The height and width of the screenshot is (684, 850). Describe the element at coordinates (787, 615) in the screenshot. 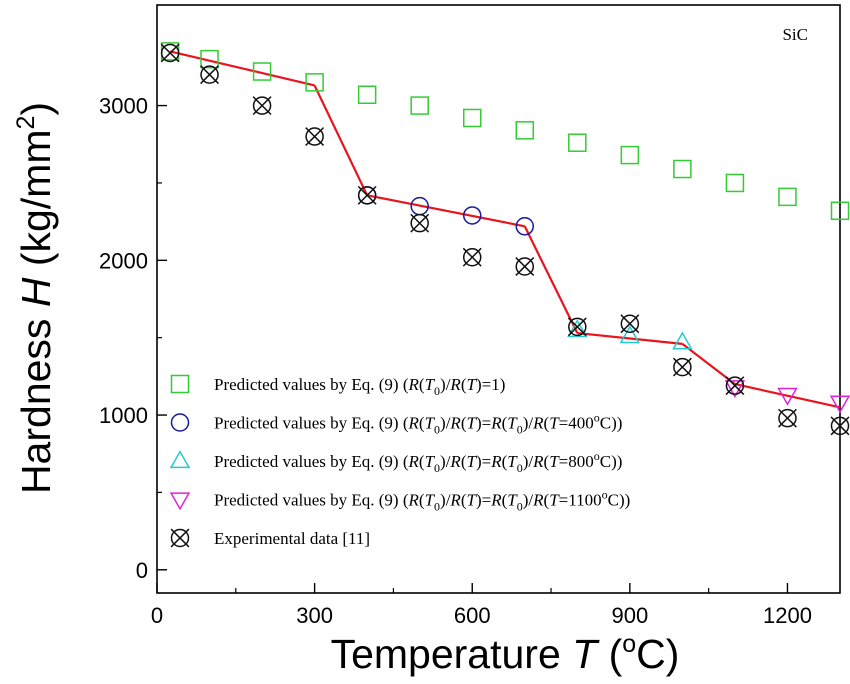

I see `x-tick-label: 1200` at that location.